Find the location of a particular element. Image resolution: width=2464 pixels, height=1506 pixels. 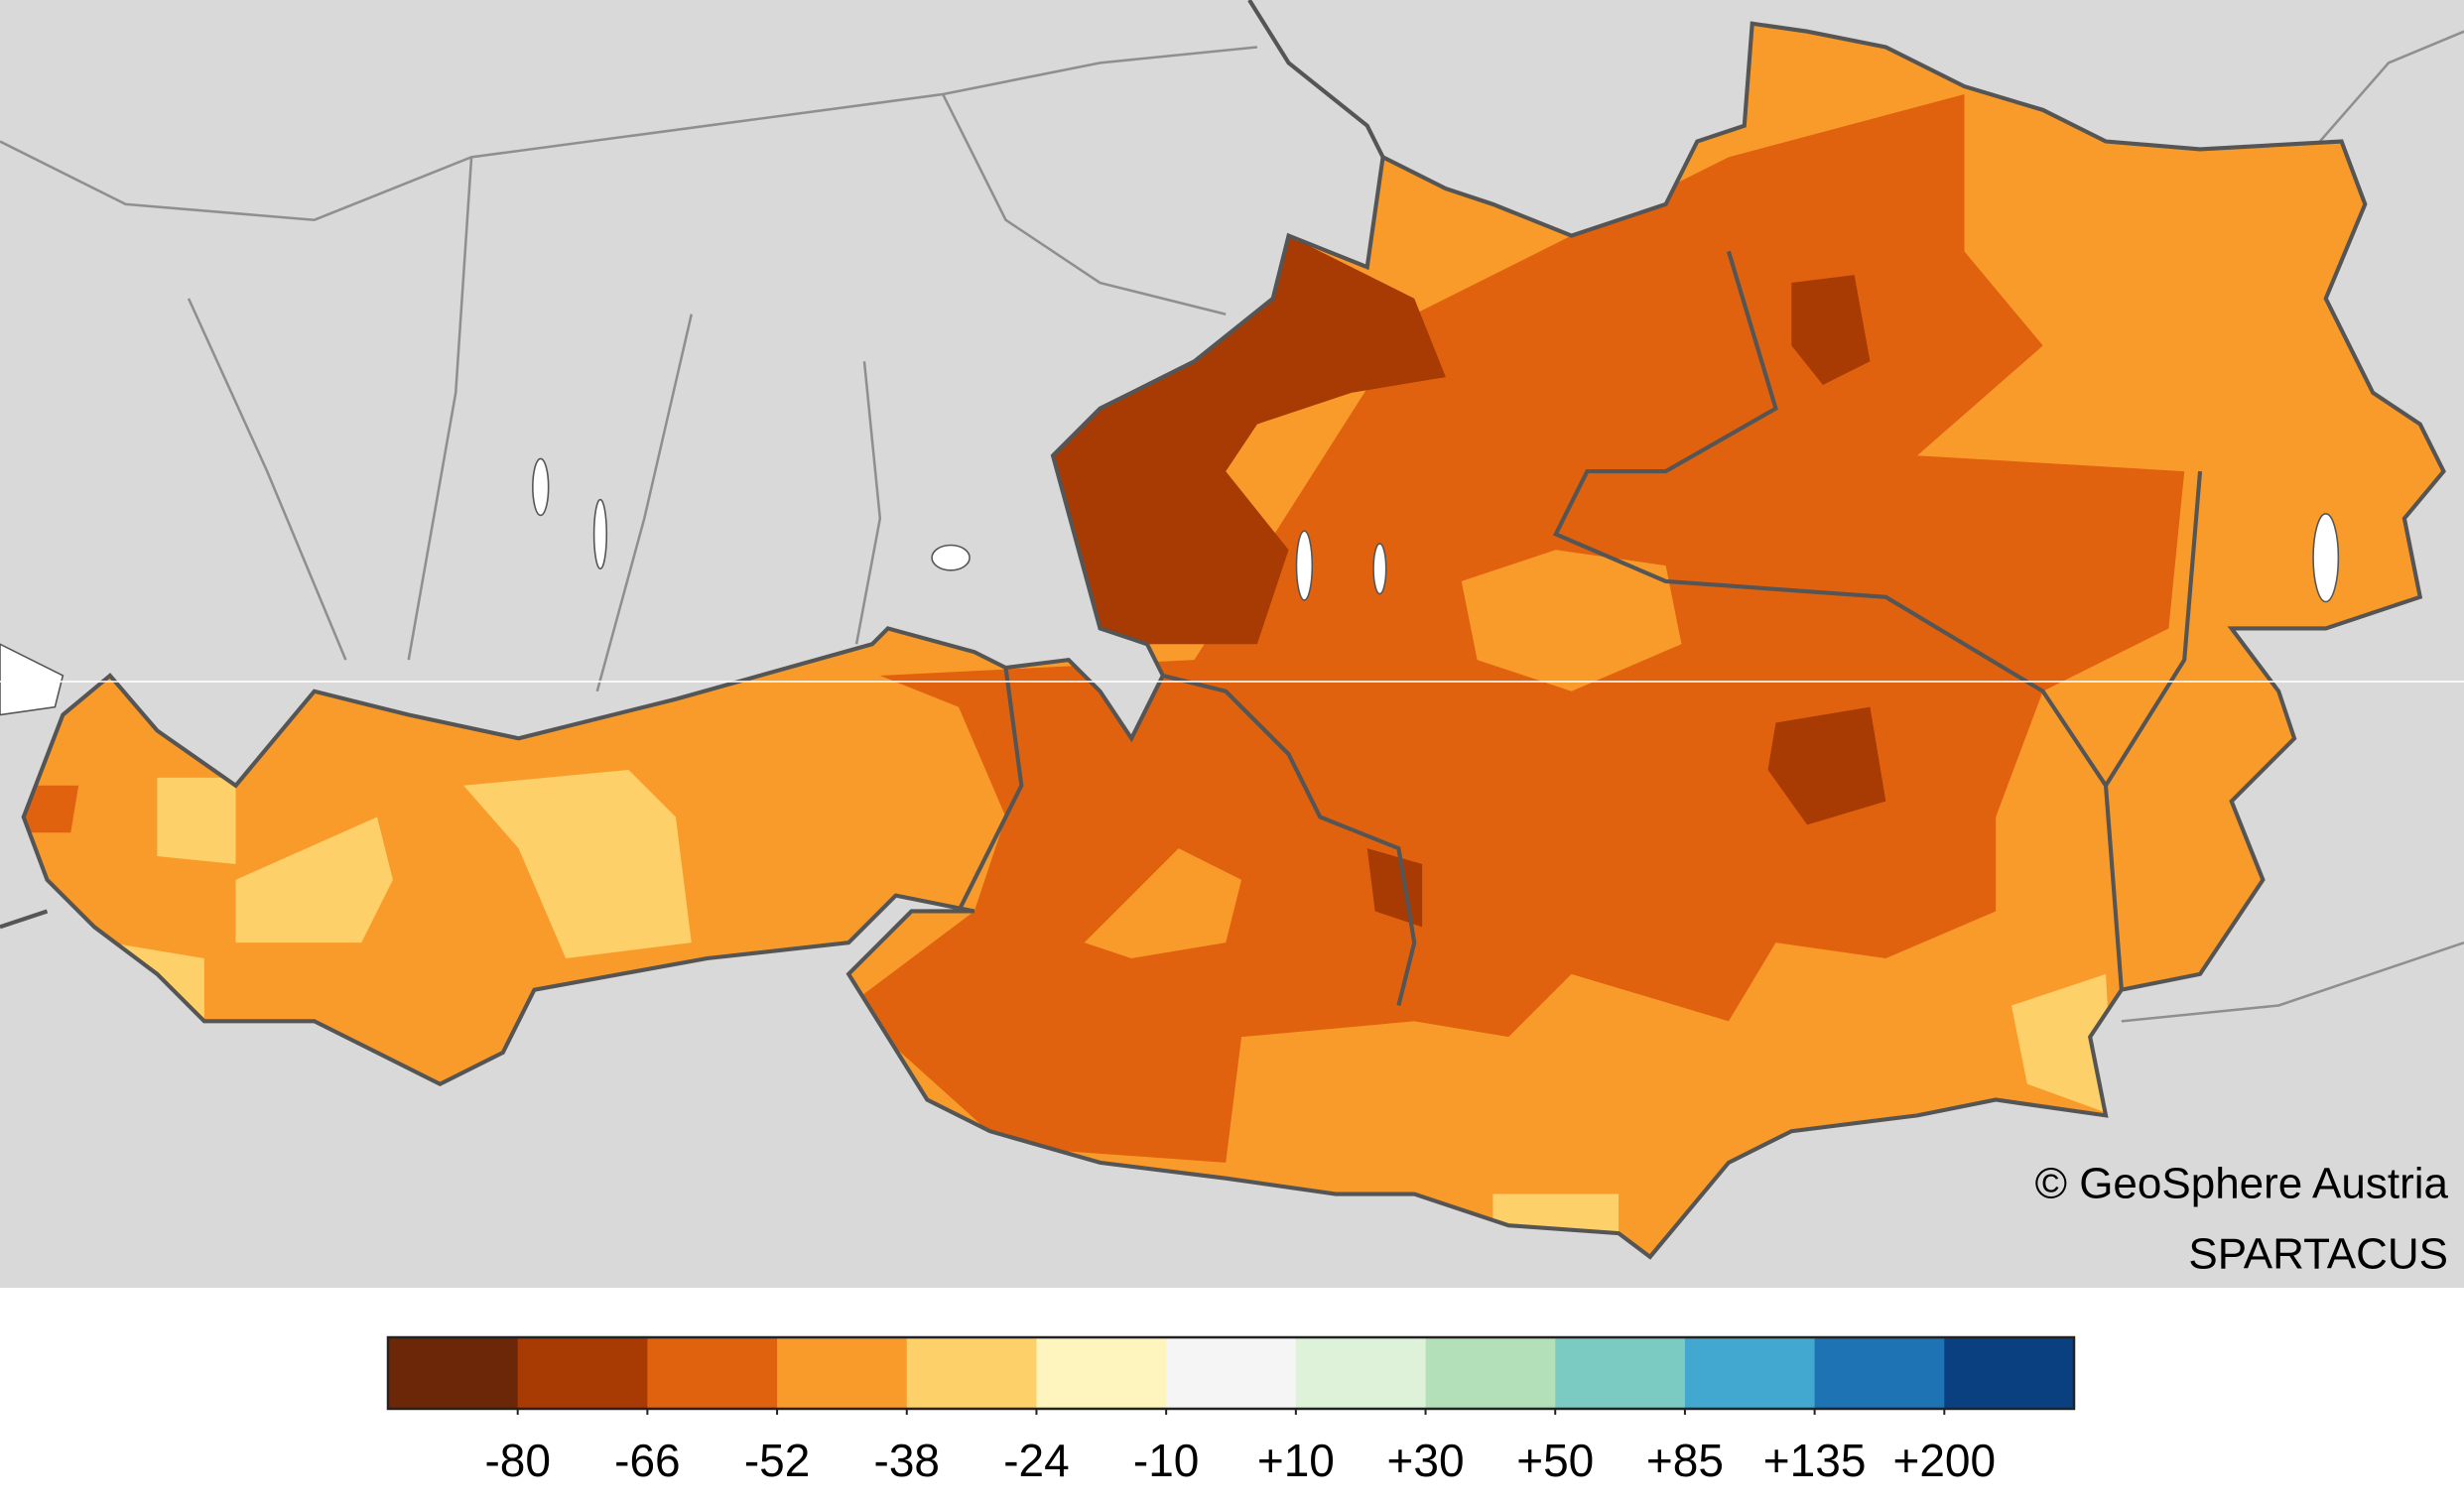

legend-tick-label: +30 is located at coordinates (1426, 1460).